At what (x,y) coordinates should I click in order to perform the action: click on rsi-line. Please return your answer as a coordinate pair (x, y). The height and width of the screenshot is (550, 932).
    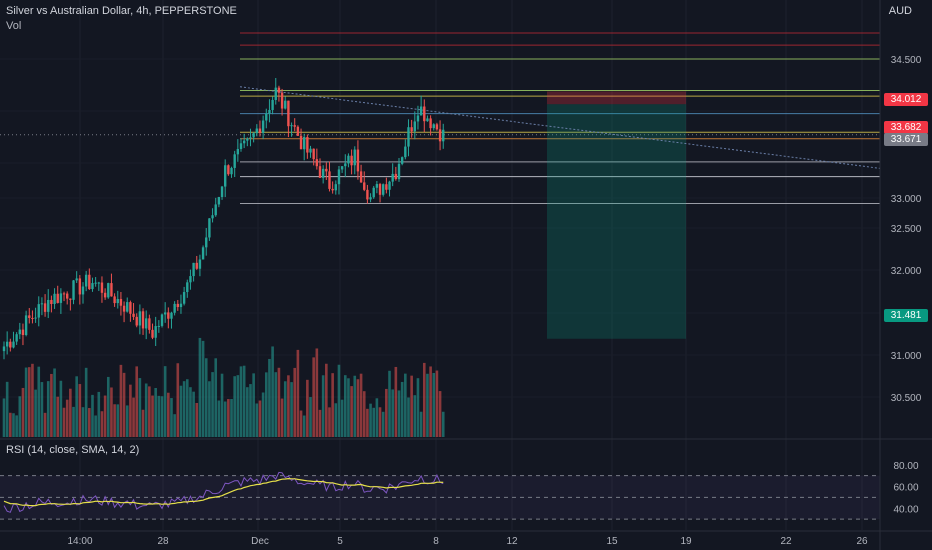
    Looking at the image, I should click on (223, 492).